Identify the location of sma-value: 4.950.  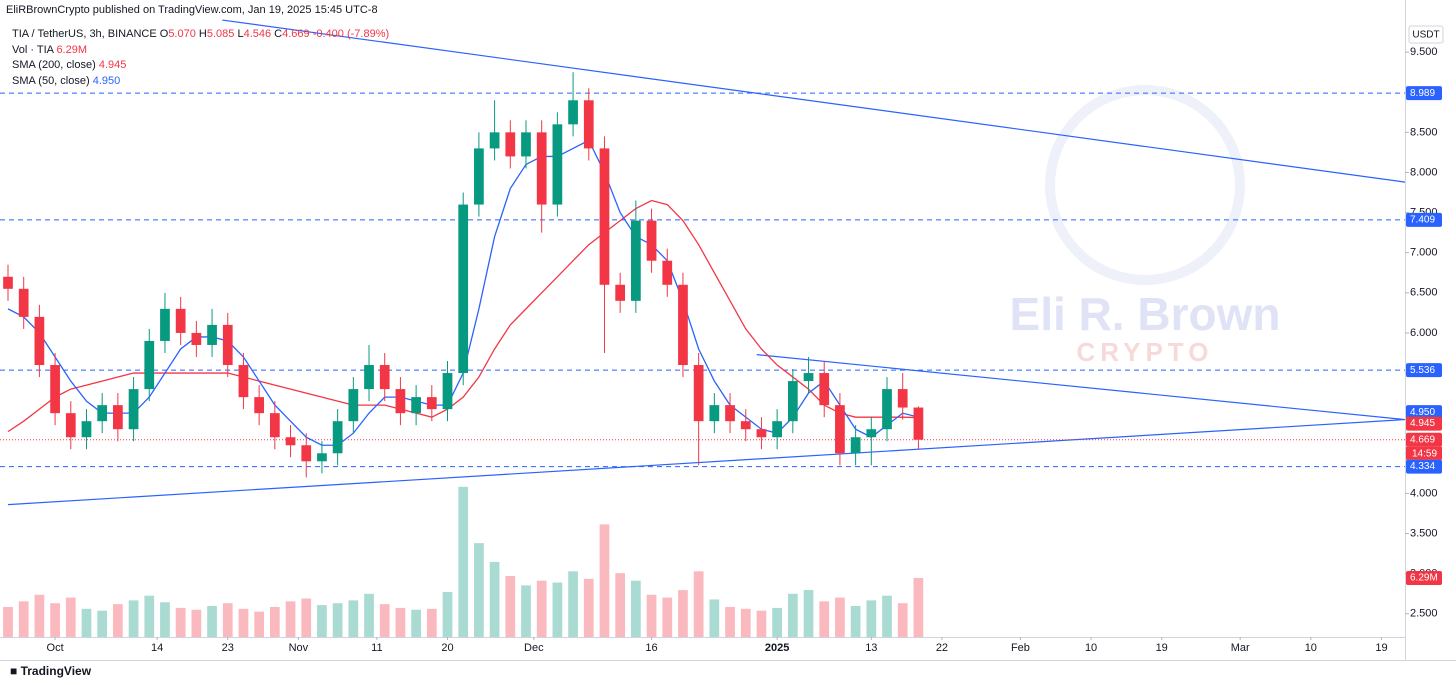
(106, 80).